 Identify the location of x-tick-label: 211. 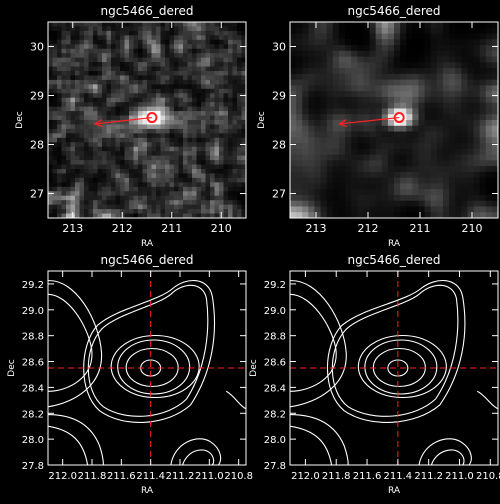
(420, 228).